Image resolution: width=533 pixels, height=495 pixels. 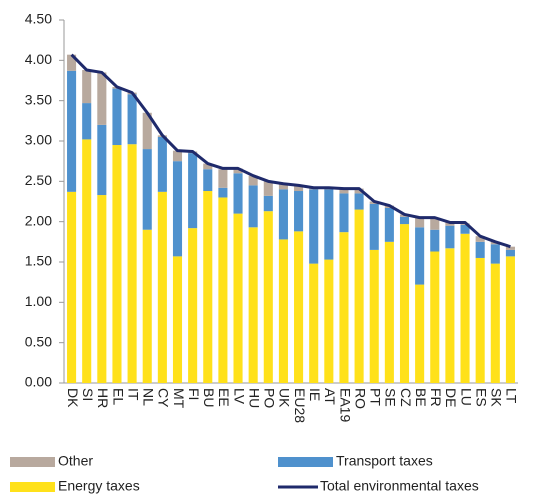 I want to click on x-tick-label: EA19, so click(x=345, y=405).